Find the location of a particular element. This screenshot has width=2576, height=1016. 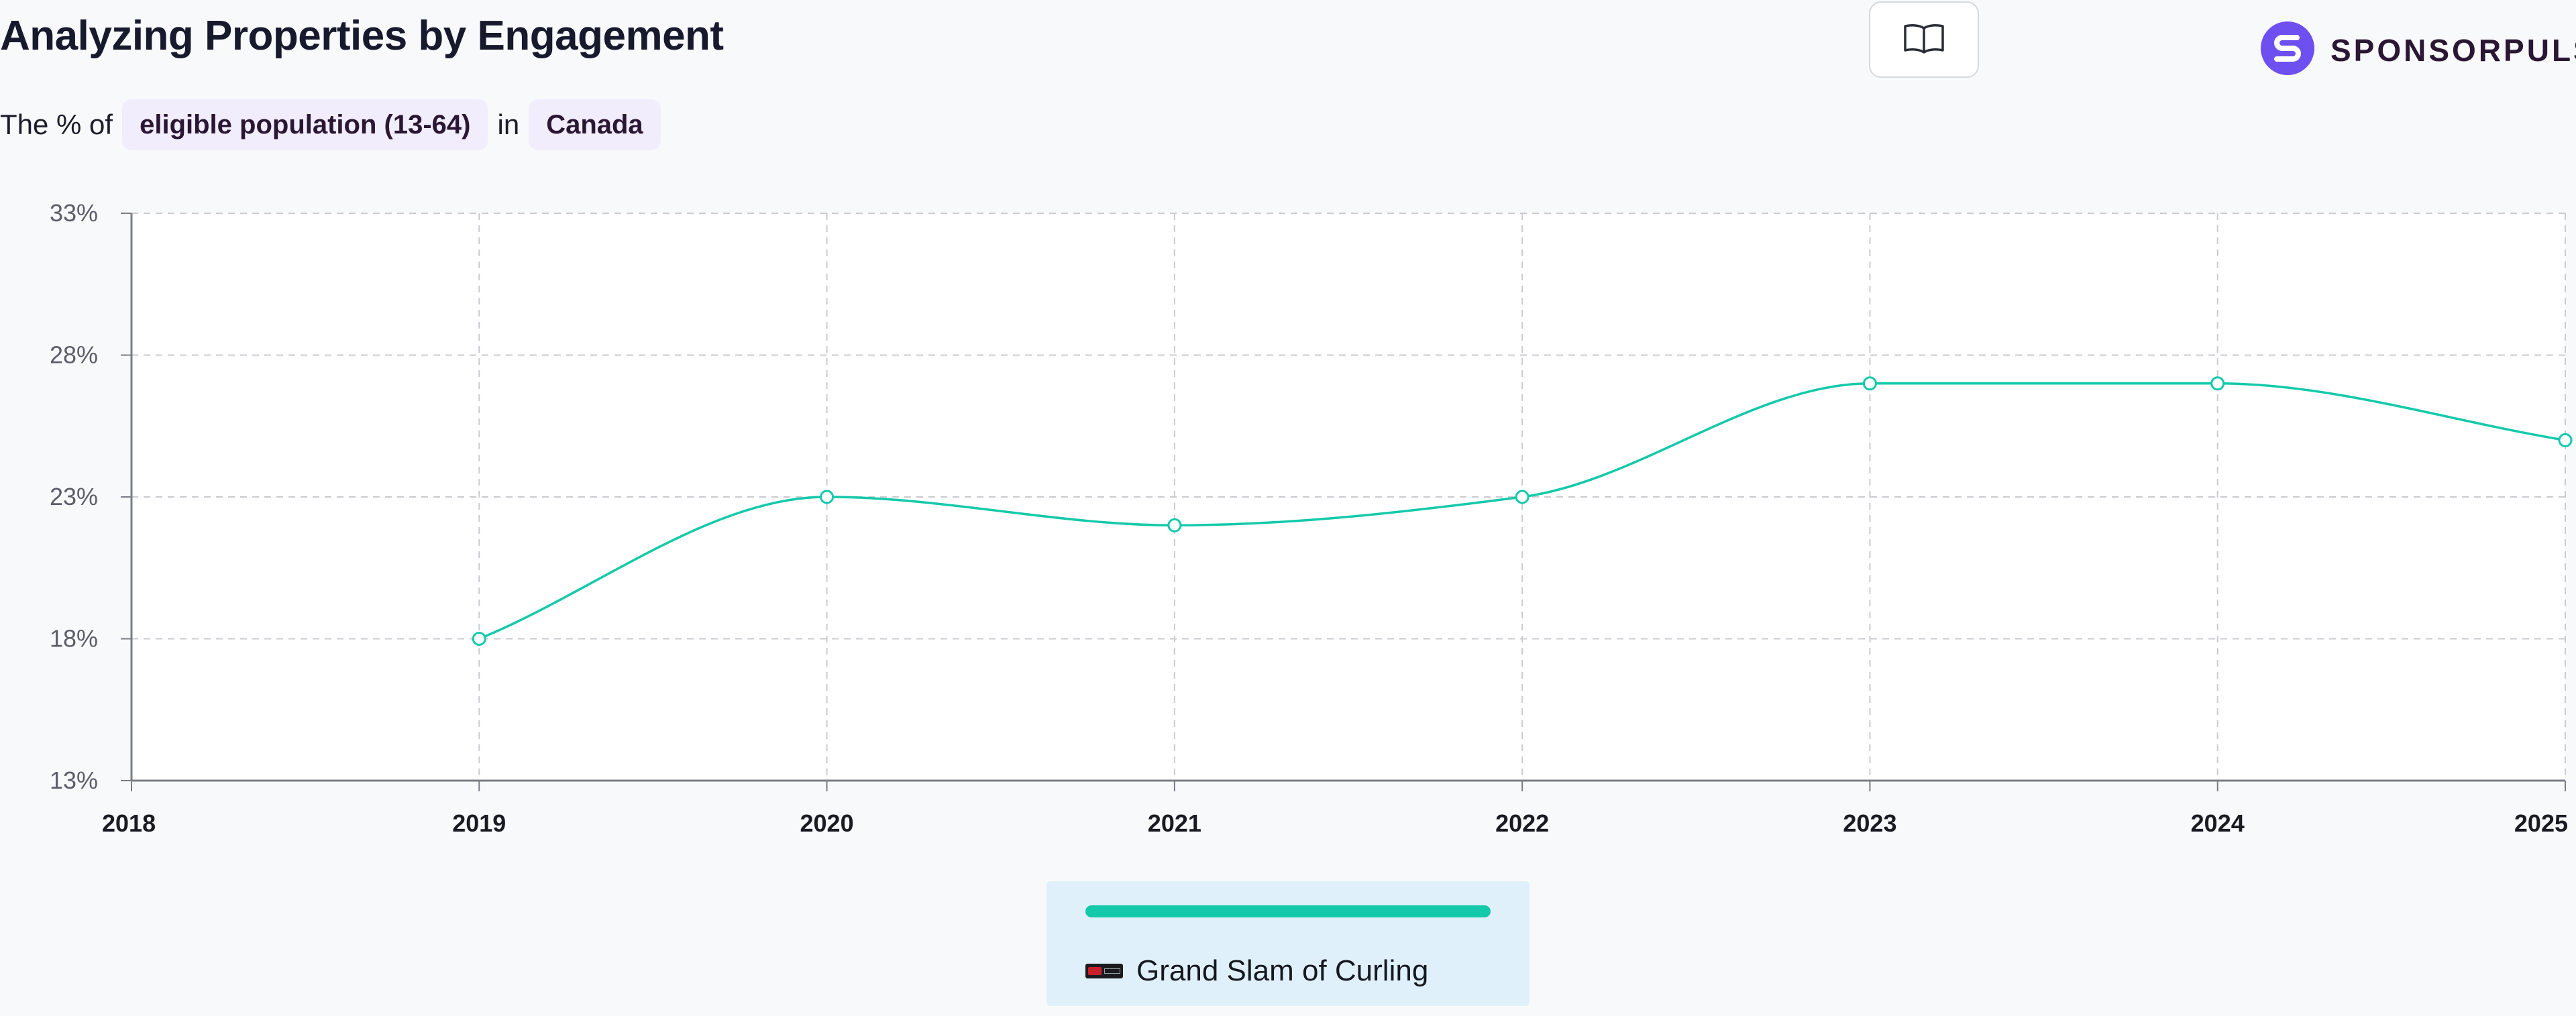

subtitle-prefix: The % of is located at coordinates (56, 124).